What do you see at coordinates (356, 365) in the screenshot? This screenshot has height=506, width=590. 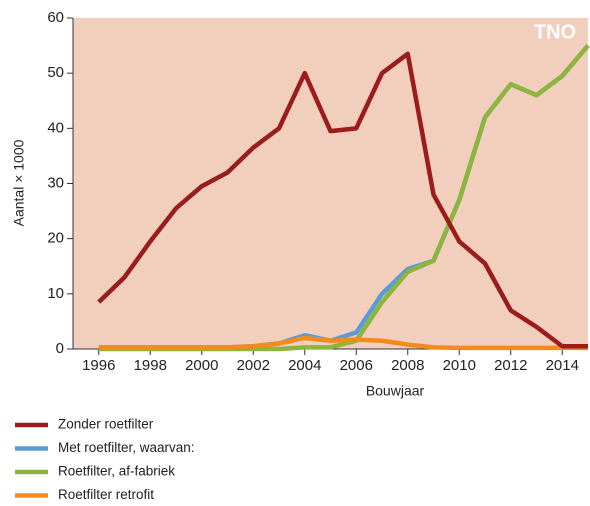 I see `x-tick-label: 2006` at bounding box center [356, 365].